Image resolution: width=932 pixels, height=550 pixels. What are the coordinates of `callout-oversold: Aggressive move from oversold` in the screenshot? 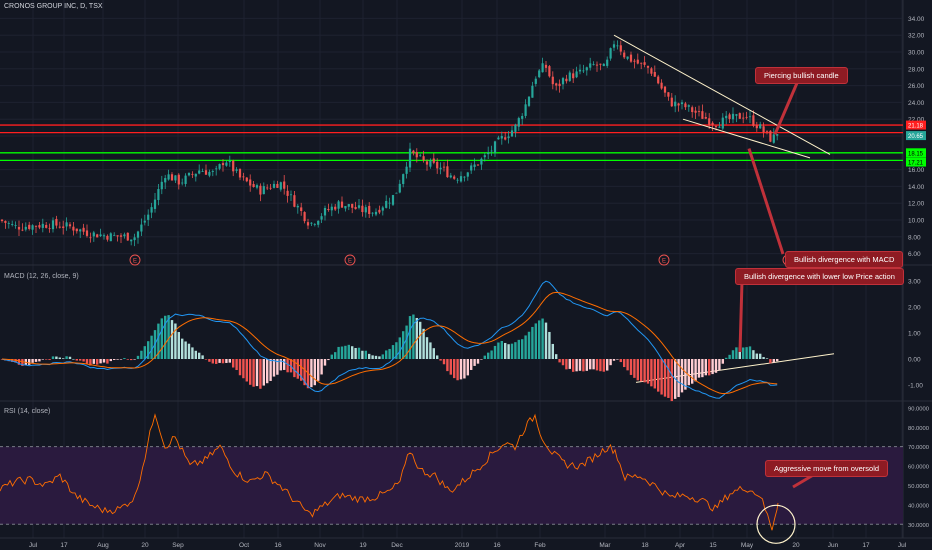 It's located at (827, 468).